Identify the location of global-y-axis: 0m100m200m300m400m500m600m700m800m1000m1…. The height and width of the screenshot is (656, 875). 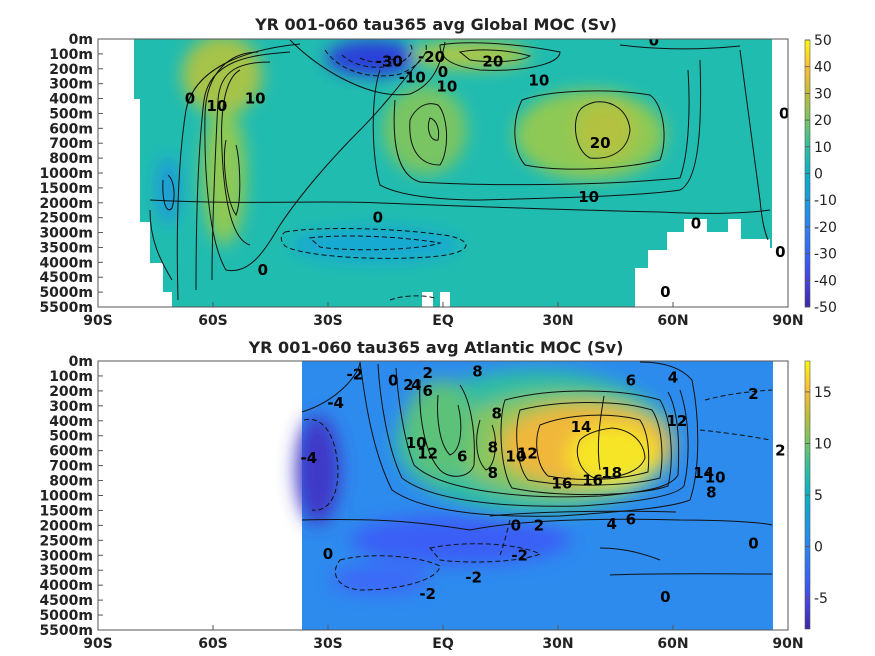
(71, 174).